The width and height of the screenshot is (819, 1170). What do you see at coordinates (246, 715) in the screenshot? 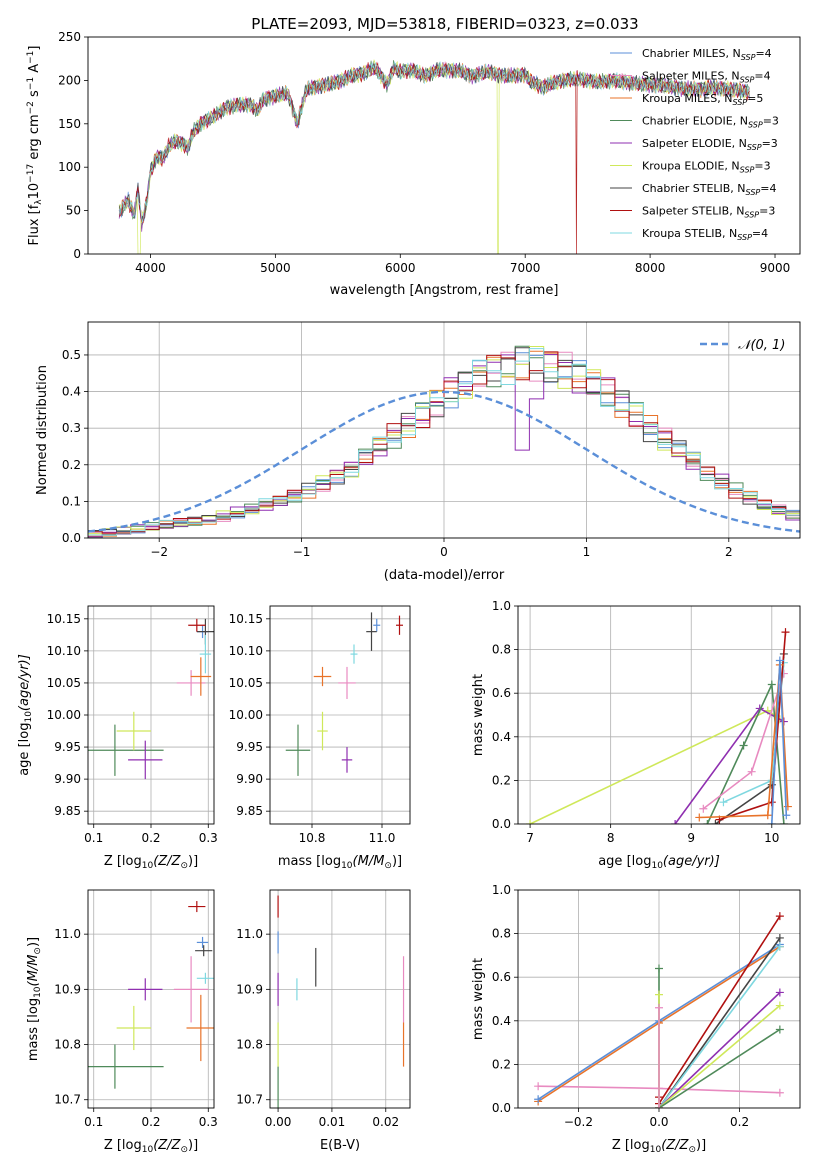
I see `y-tick-label: 10.00` at bounding box center [246, 715].